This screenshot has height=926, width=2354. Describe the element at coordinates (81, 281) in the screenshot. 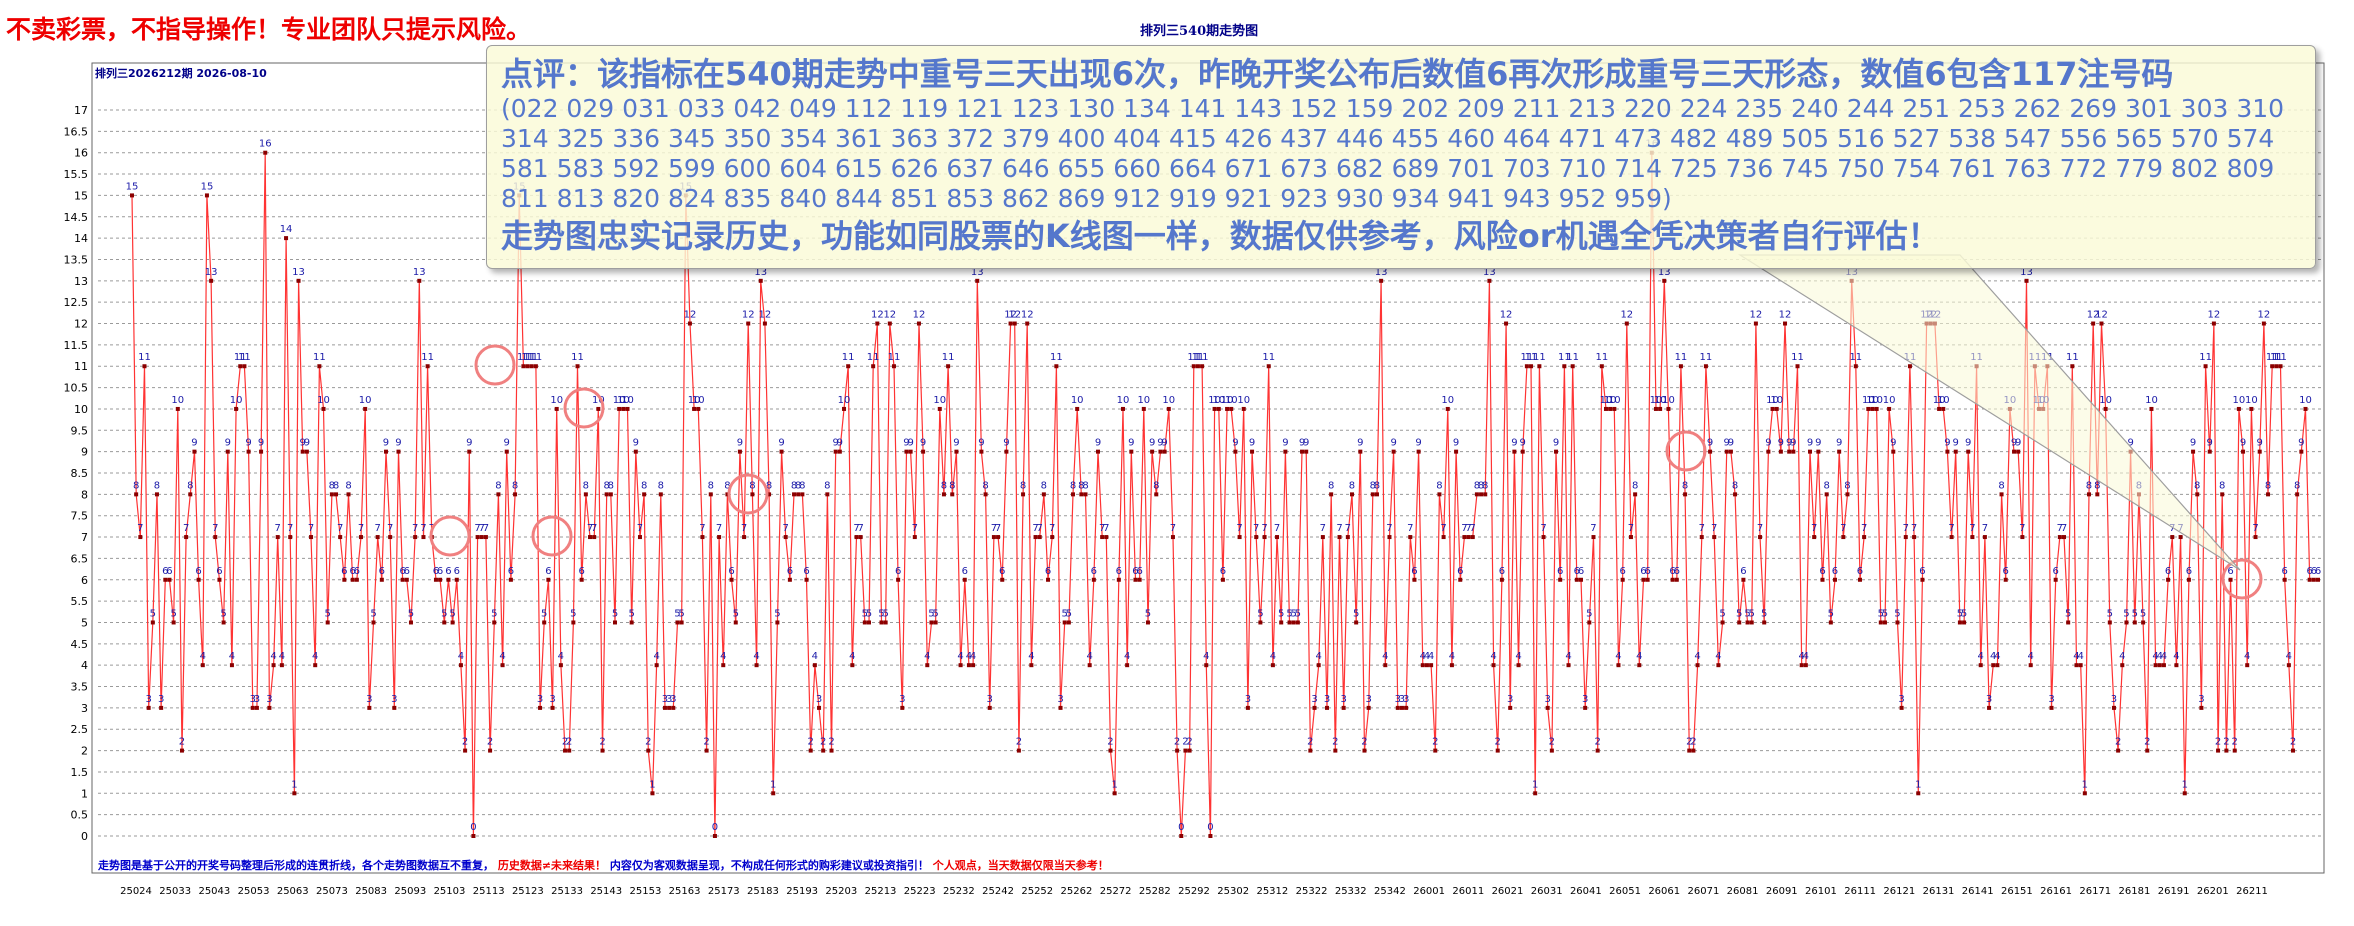

I see `y-tick-label: 13` at that location.